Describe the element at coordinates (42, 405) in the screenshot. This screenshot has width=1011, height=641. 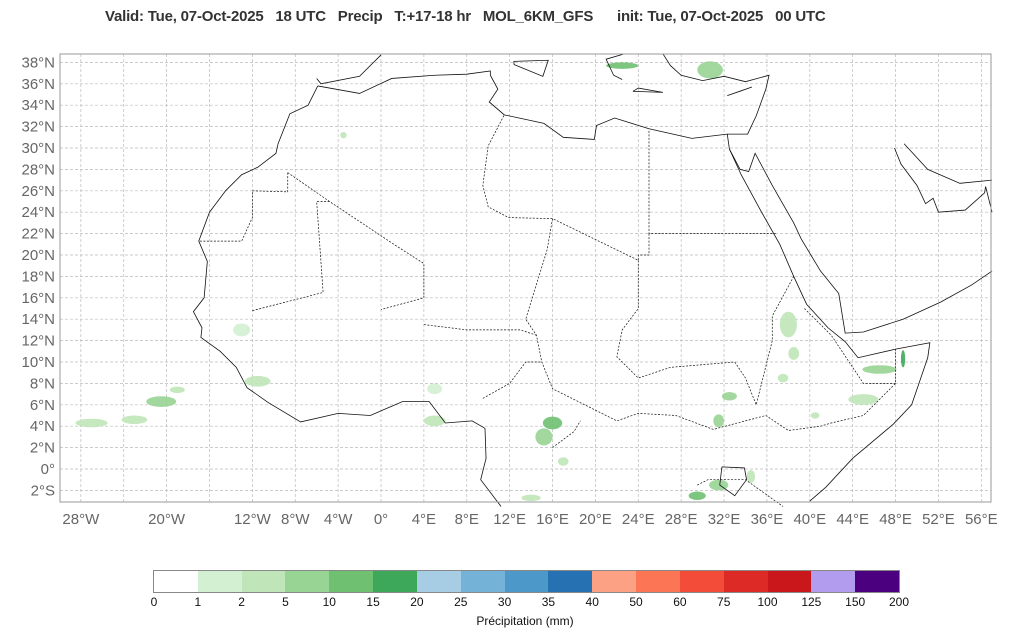
I see `lat-tick-label: 6°N` at that location.